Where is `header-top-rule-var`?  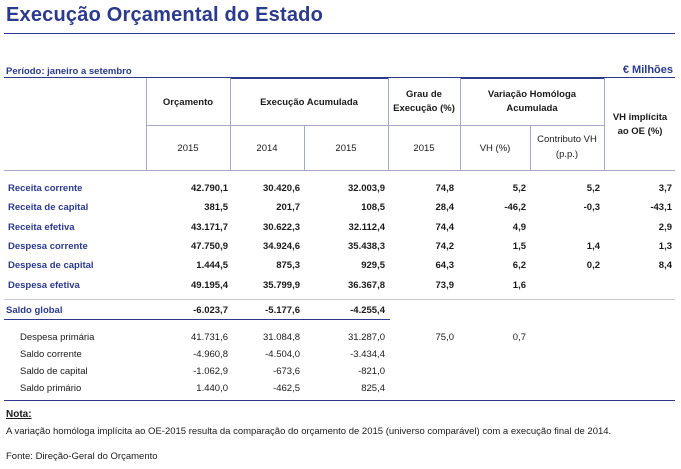 header-top-rule-var is located at coordinates (532, 78).